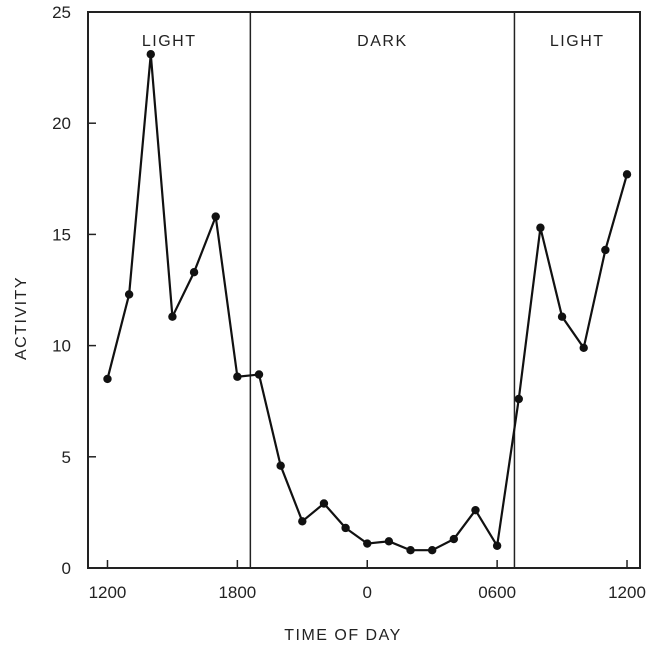 The height and width of the screenshot is (645, 650). What do you see at coordinates (367, 592) in the screenshot?
I see `x-tick-label: 0` at bounding box center [367, 592].